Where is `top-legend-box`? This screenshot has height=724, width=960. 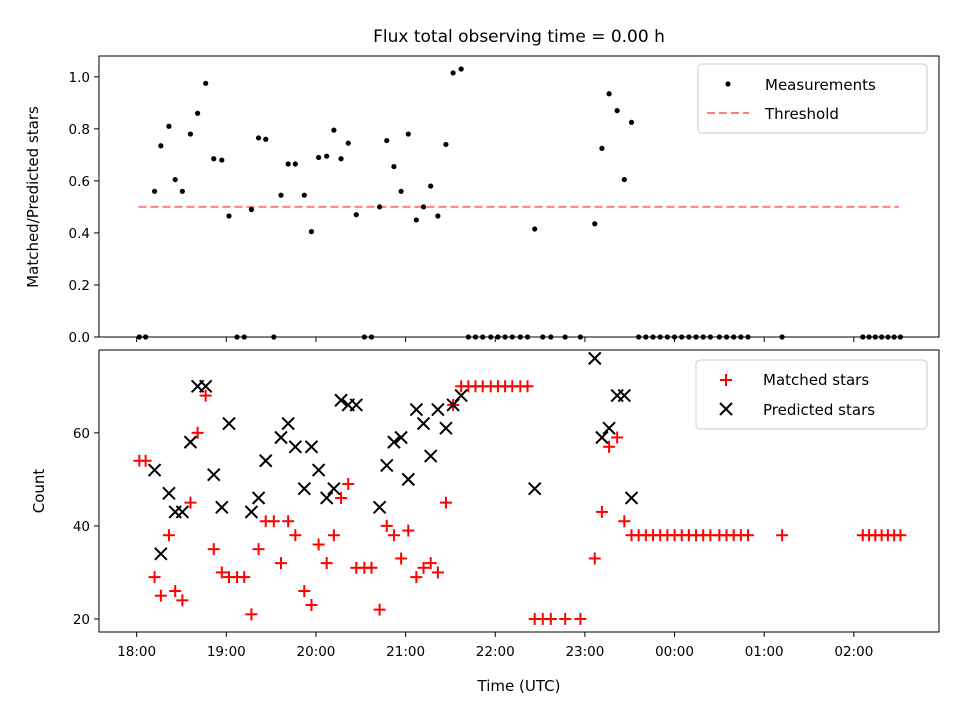 top-legend-box is located at coordinates (812, 98).